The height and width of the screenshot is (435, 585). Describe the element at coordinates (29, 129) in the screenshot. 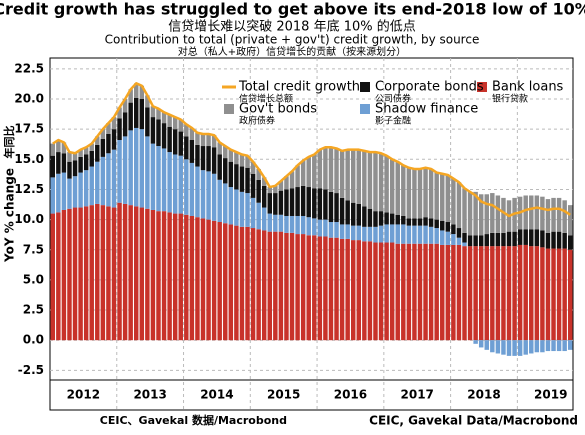

I see `y-tick-label: 17.5` at that location.